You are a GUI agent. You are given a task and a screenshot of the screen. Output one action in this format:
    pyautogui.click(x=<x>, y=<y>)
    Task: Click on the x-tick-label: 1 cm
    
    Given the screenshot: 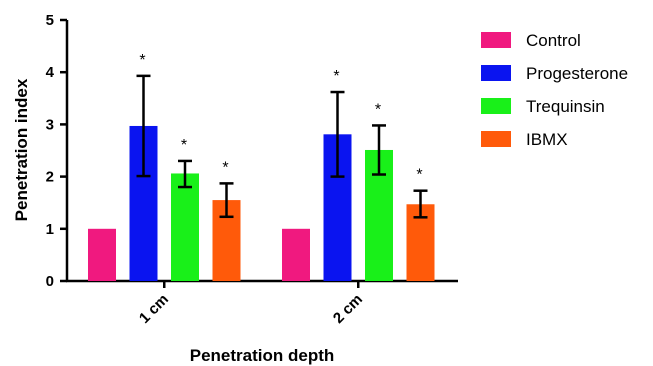 What is the action you would take?
    pyautogui.click(x=154, y=309)
    